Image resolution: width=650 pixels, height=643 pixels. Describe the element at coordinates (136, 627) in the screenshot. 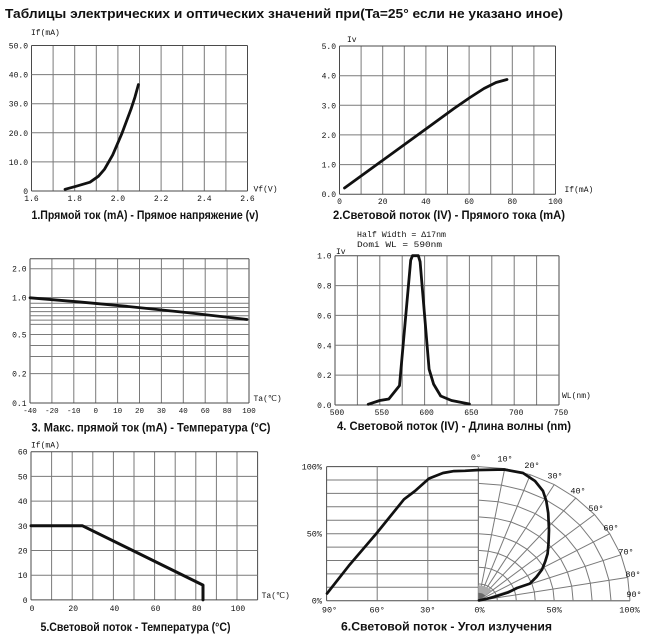

I see `svg-text:5.Световой поток - Температура: 5.Световой поток - Температура (°C)` at that location.